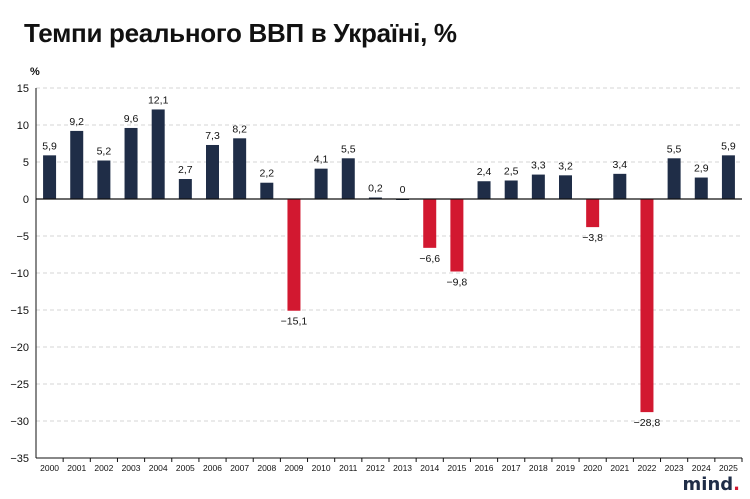 The image size is (750, 499). I want to click on x-tick-label: 2009, so click(294, 468).